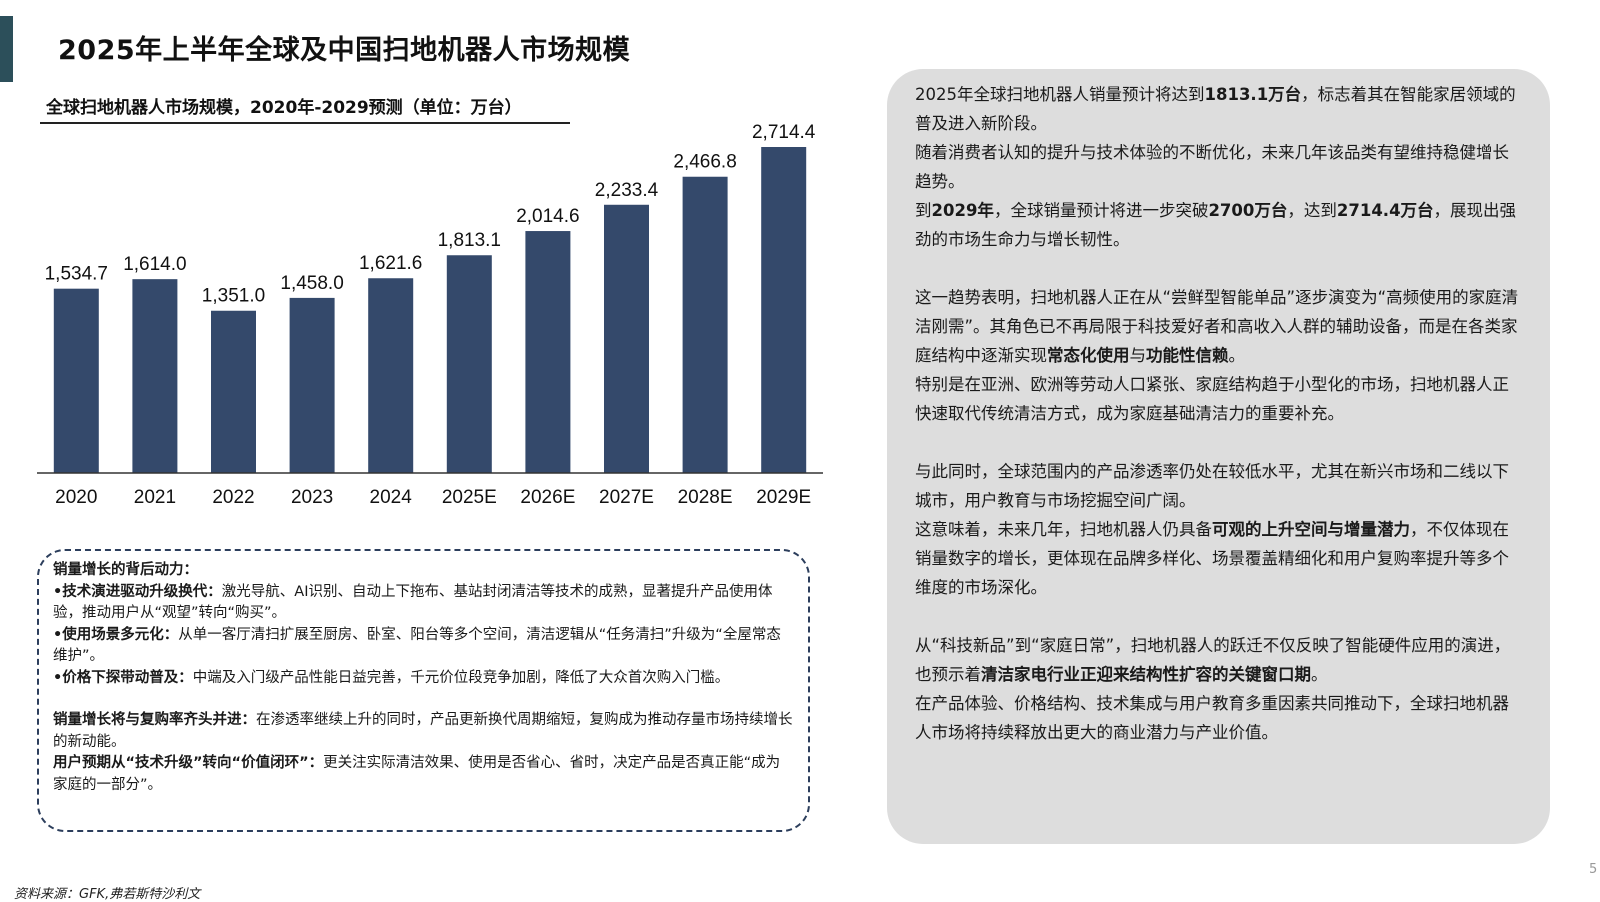  What do you see at coordinates (1187, 355) in the screenshot?
I see `panel-highlight: 功能性信赖` at bounding box center [1187, 355].